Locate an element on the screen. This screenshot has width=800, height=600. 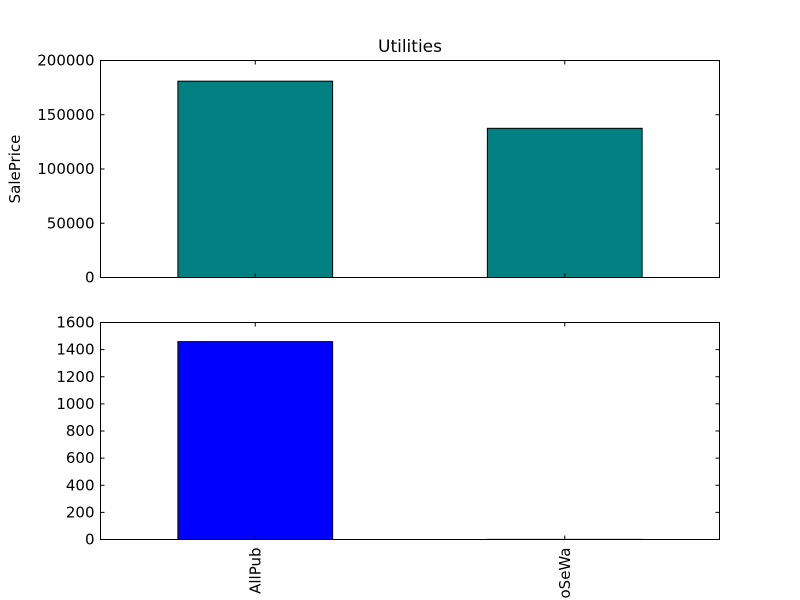
y-tick-label: 1000 is located at coordinates (75, 404).